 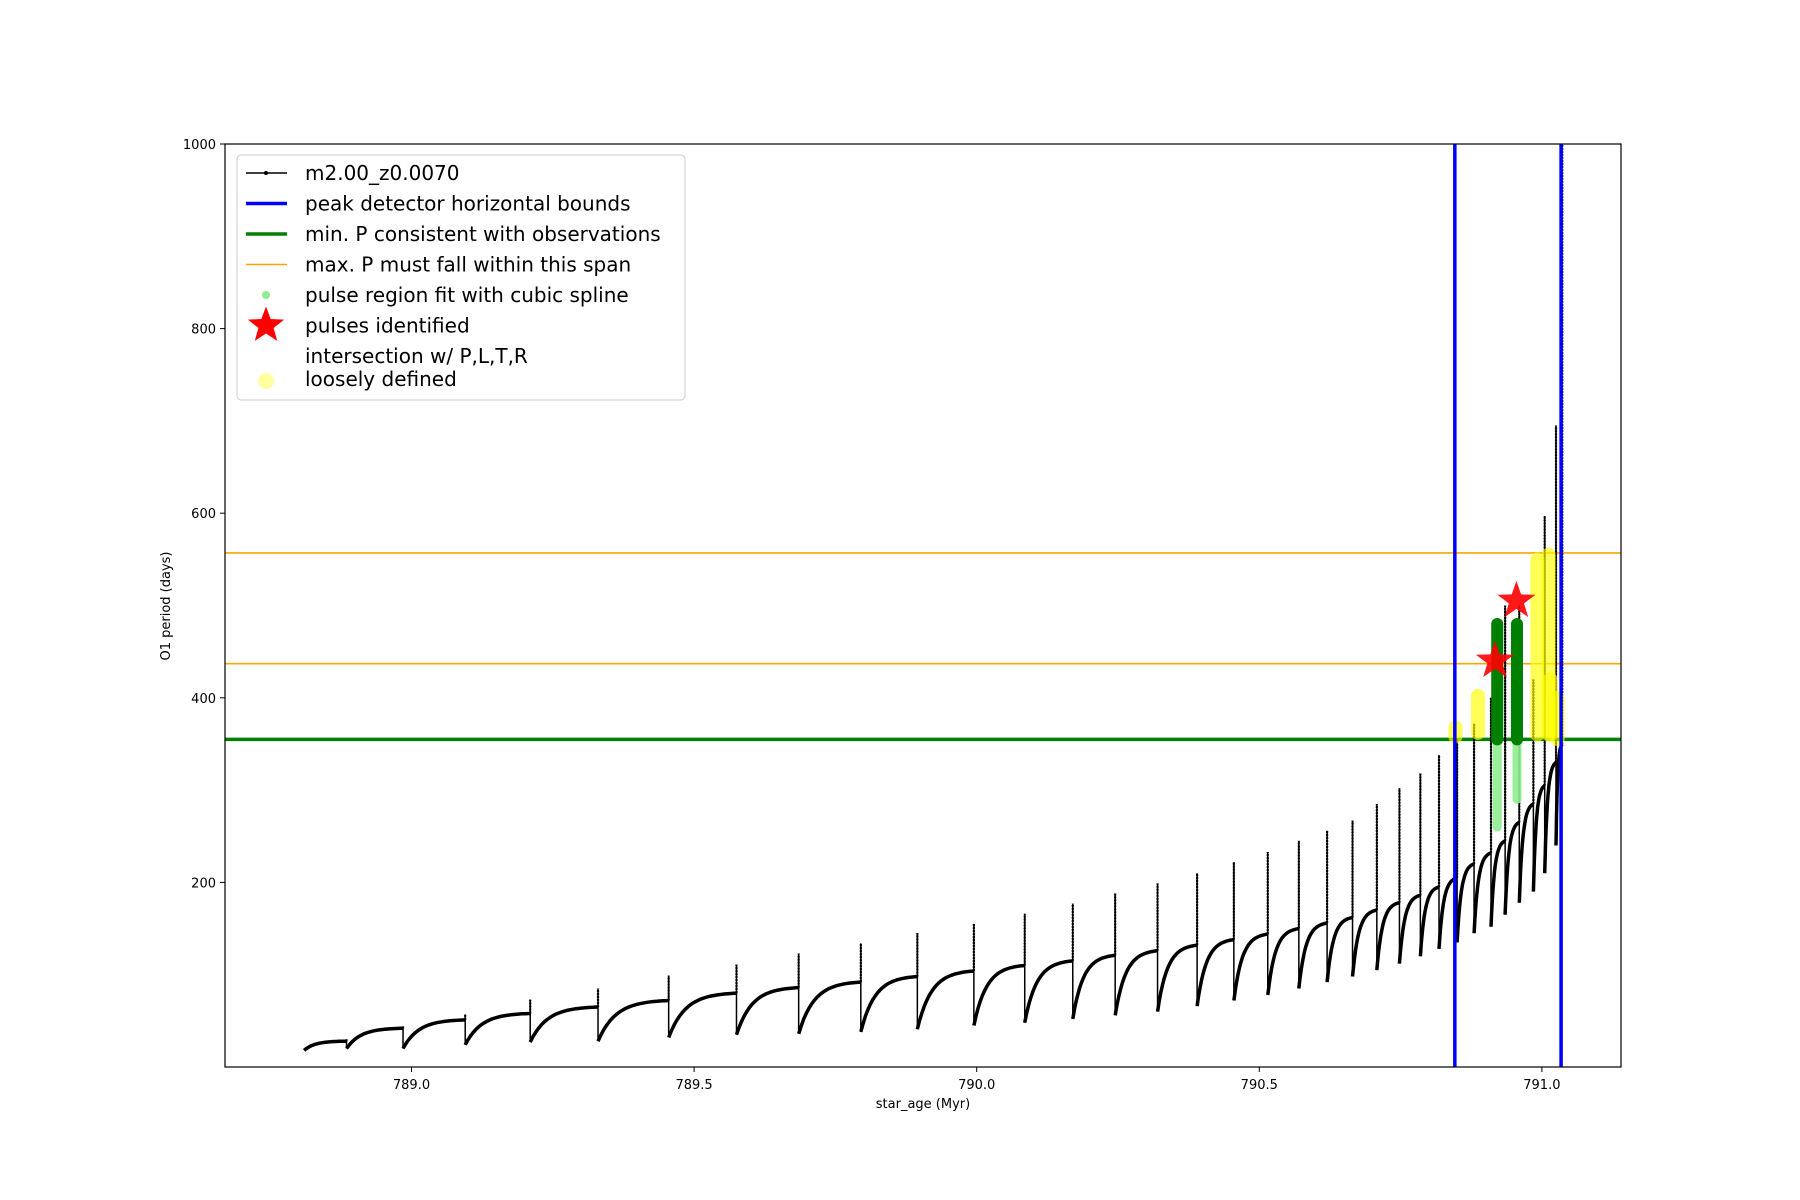 I want to click on legend-label: min. P consistent with observations, so click(x=483, y=234).